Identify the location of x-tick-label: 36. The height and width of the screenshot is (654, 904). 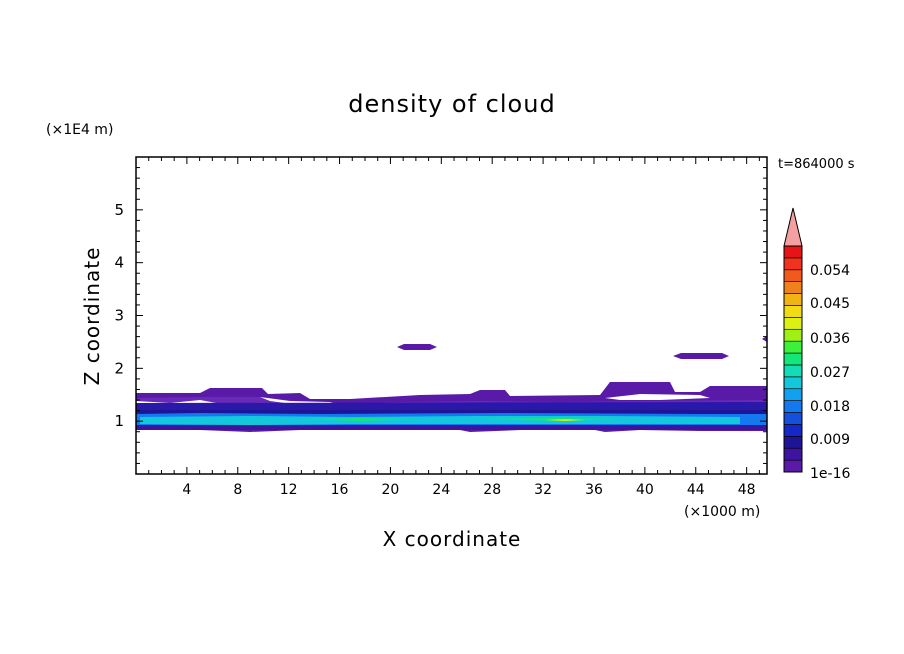
(594, 490).